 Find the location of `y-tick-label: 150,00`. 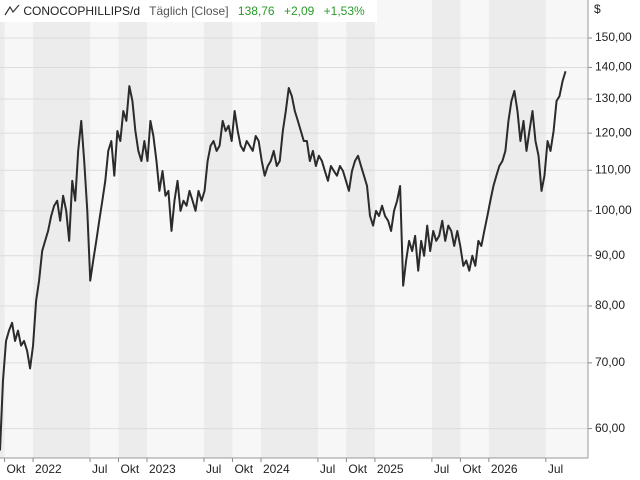

y-tick-label: 150,00 is located at coordinates (613, 37).